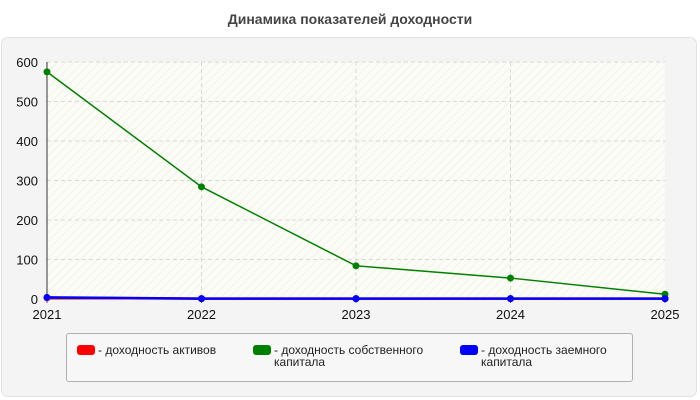 This screenshot has height=400, width=700. Describe the element at coordinates (356, 314) in the screenshot. I see `x-tick-label: 2023` at that location.